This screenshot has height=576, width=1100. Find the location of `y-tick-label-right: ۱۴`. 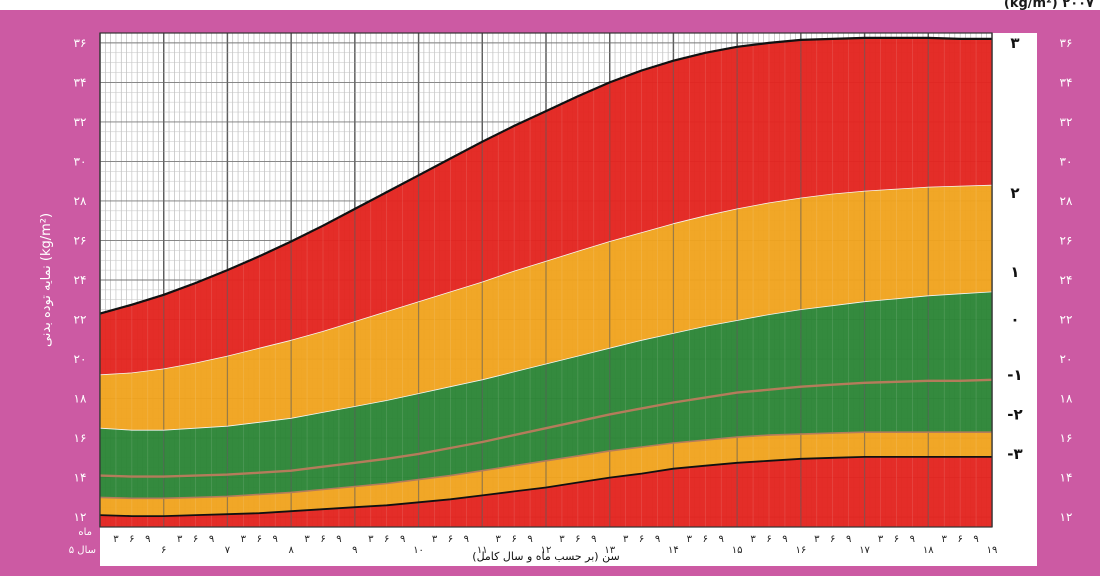

y-tick-label-right: ۱۴ is located at coordinates (1066, 478).